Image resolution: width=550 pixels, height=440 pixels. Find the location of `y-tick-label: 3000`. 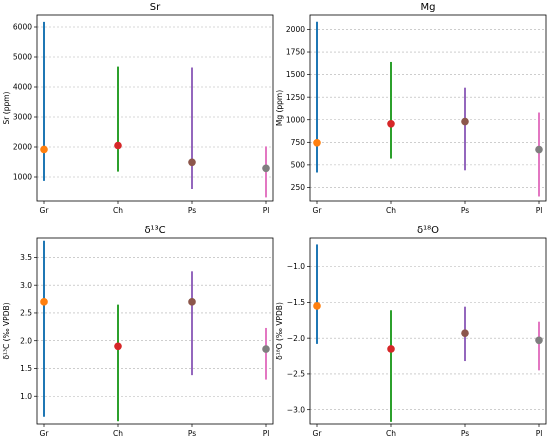

y-tick-label: 3000 is located at coordinates (22, 117).